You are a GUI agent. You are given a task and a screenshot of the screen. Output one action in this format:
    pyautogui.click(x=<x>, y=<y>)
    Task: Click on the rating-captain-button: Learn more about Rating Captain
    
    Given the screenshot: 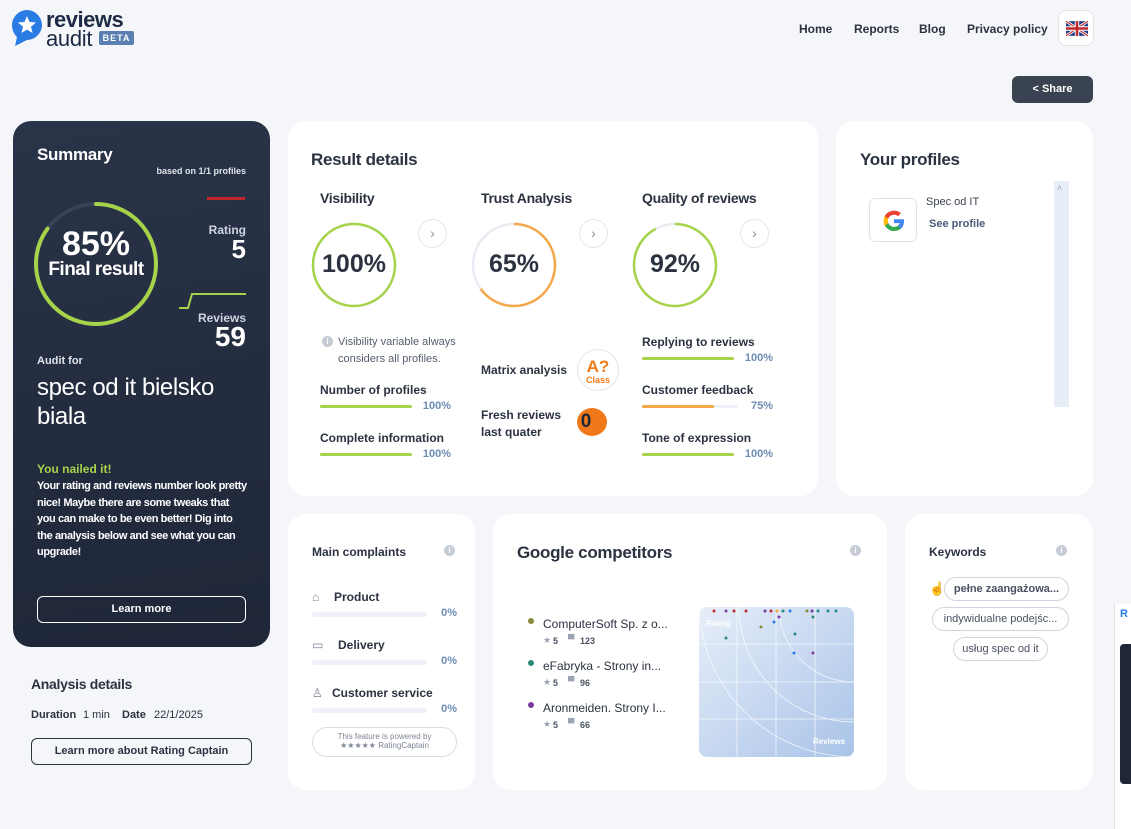 What is the action you would take?
    pyautogui.click(x=141, y=751)
    